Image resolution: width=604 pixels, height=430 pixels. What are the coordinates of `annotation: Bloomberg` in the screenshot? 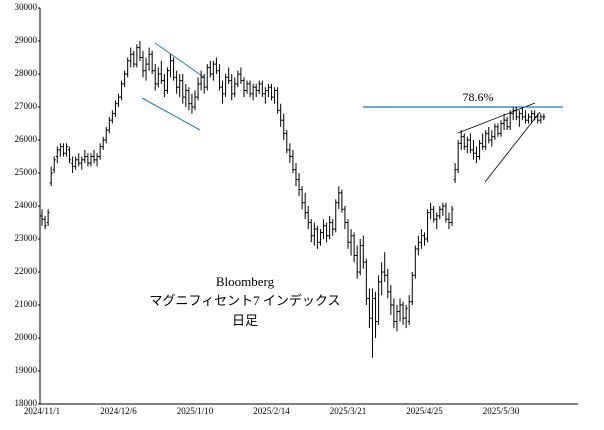 It's located at (245, 281).